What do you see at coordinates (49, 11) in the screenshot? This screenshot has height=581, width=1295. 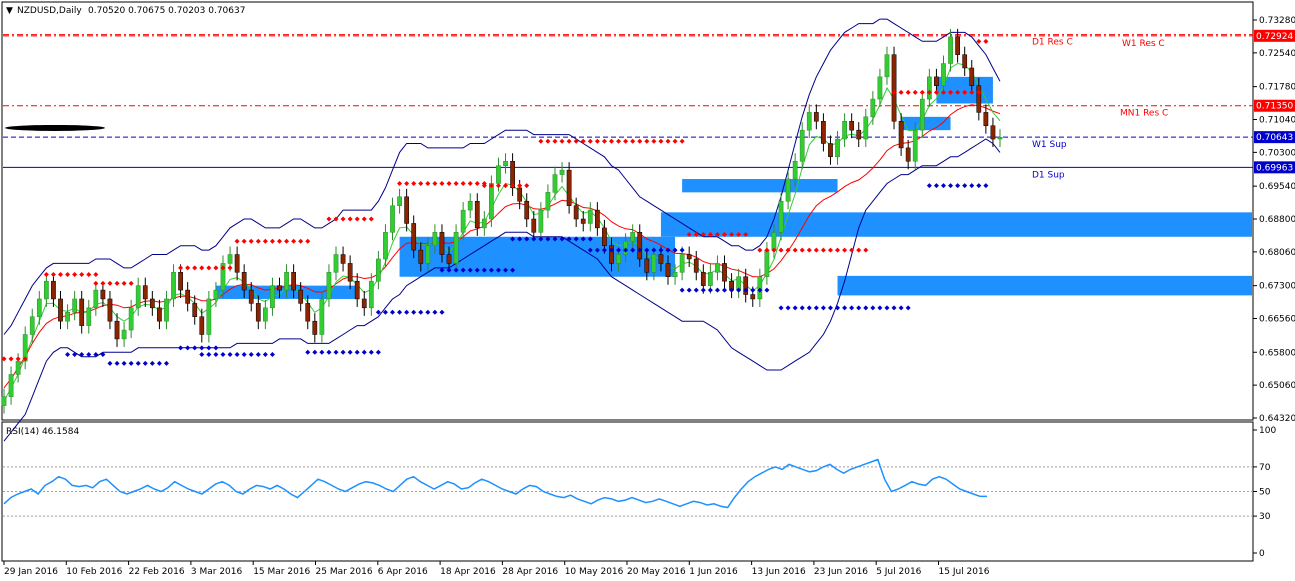 I see `chart-title: NZDUSD,Daily` at bounding box center [49, 11].